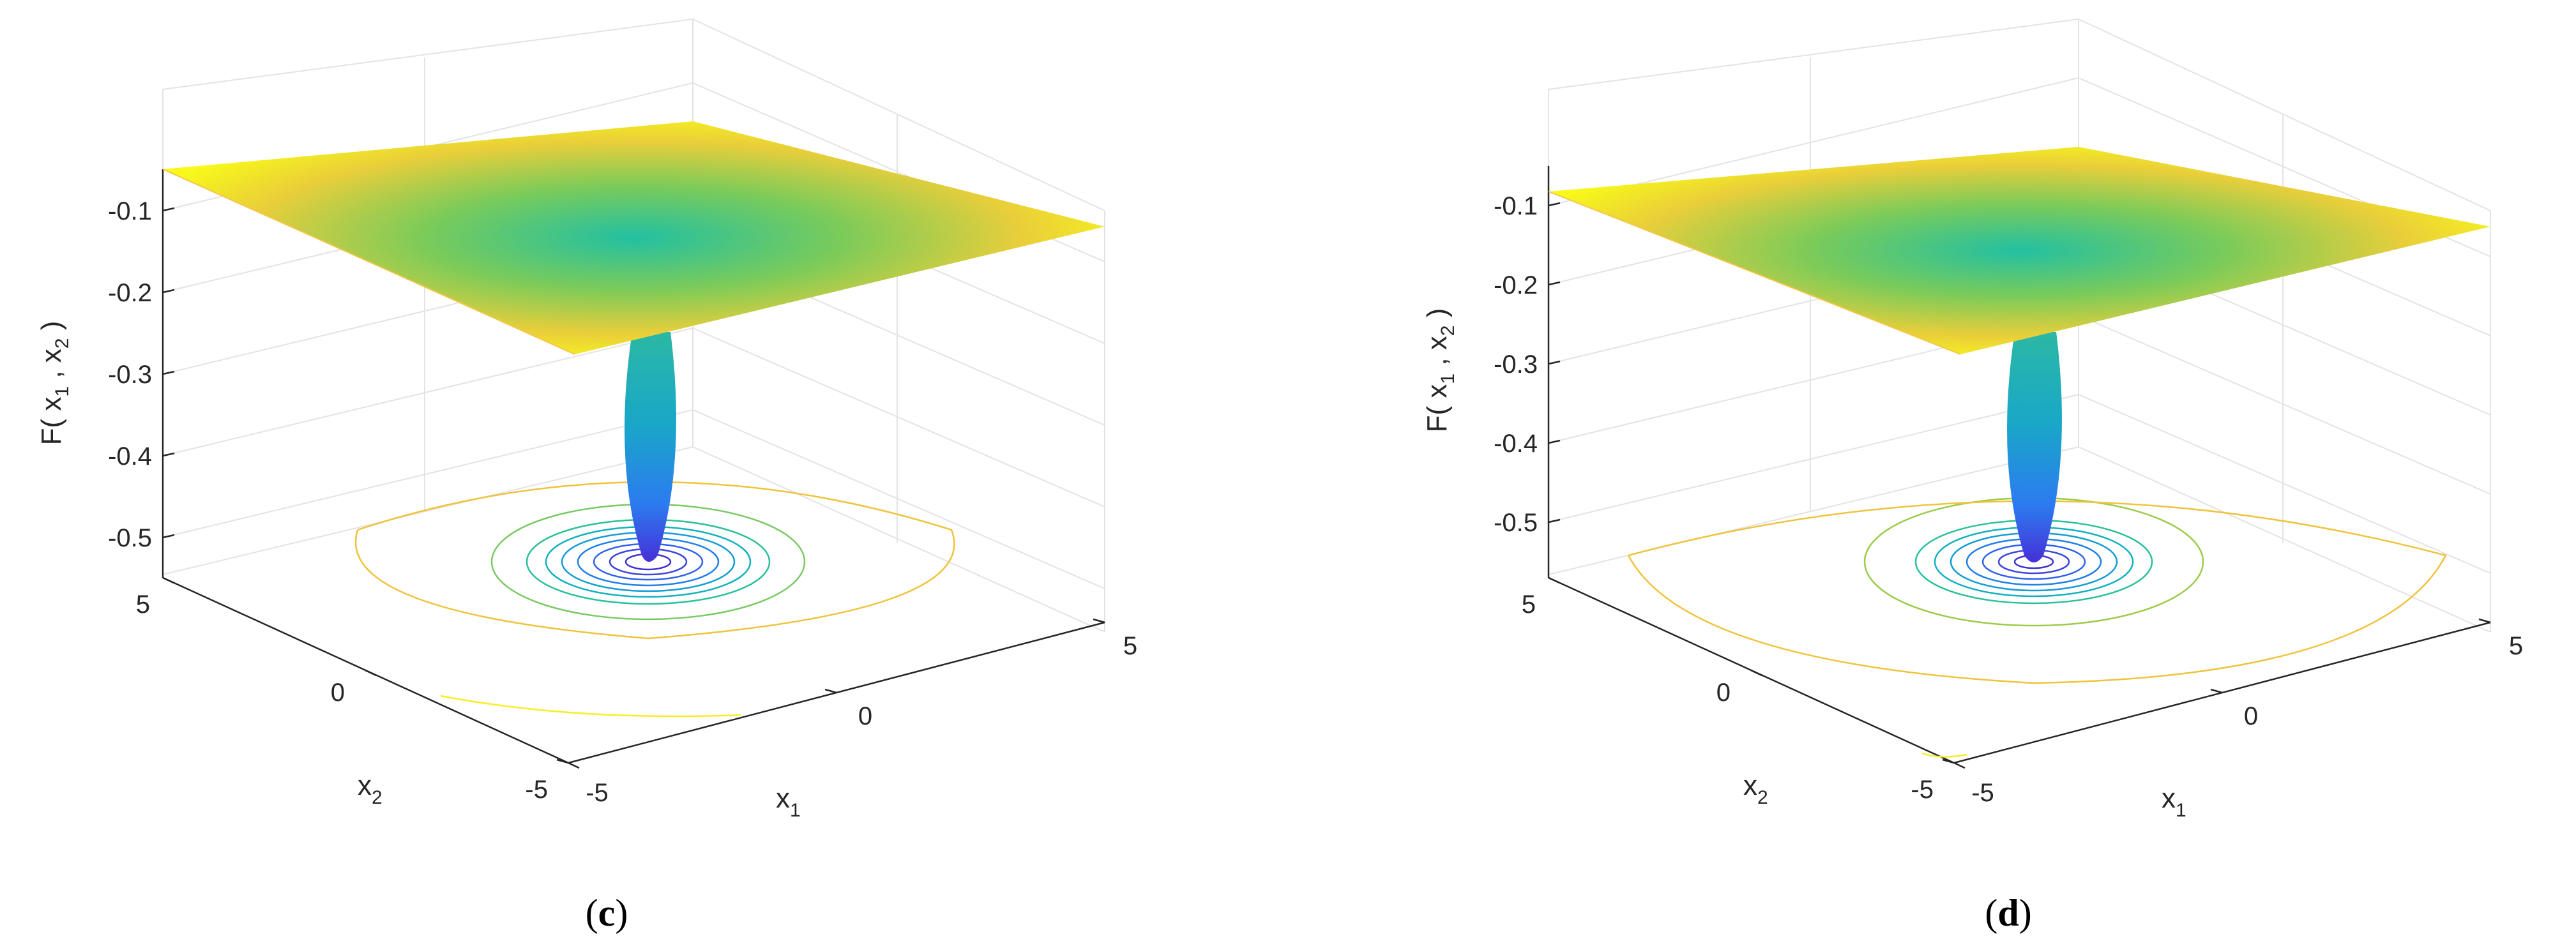  Describe the element at coordinates (2008, 913) in the screenshot. I see `panel-label-d: (d)` at that location.